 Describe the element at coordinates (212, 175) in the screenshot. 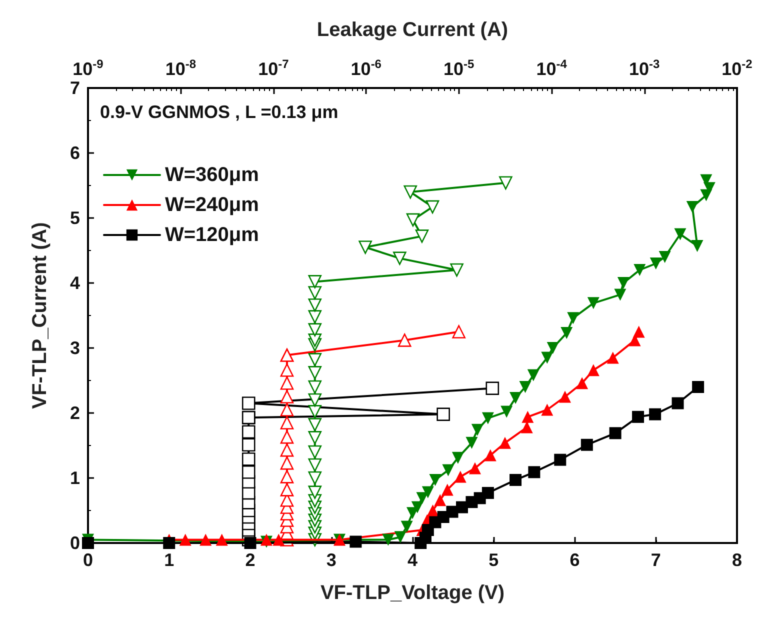

I see `legend-label: W=360μm` at that location.